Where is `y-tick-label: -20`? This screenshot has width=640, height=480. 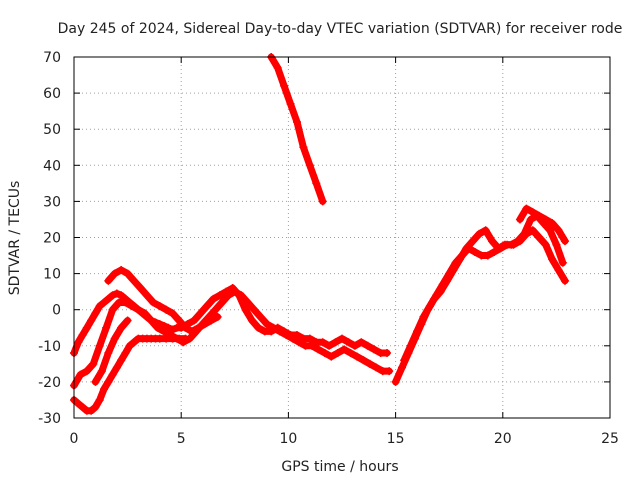 y-tick-label: -20 is located at coordinates (49, 383).